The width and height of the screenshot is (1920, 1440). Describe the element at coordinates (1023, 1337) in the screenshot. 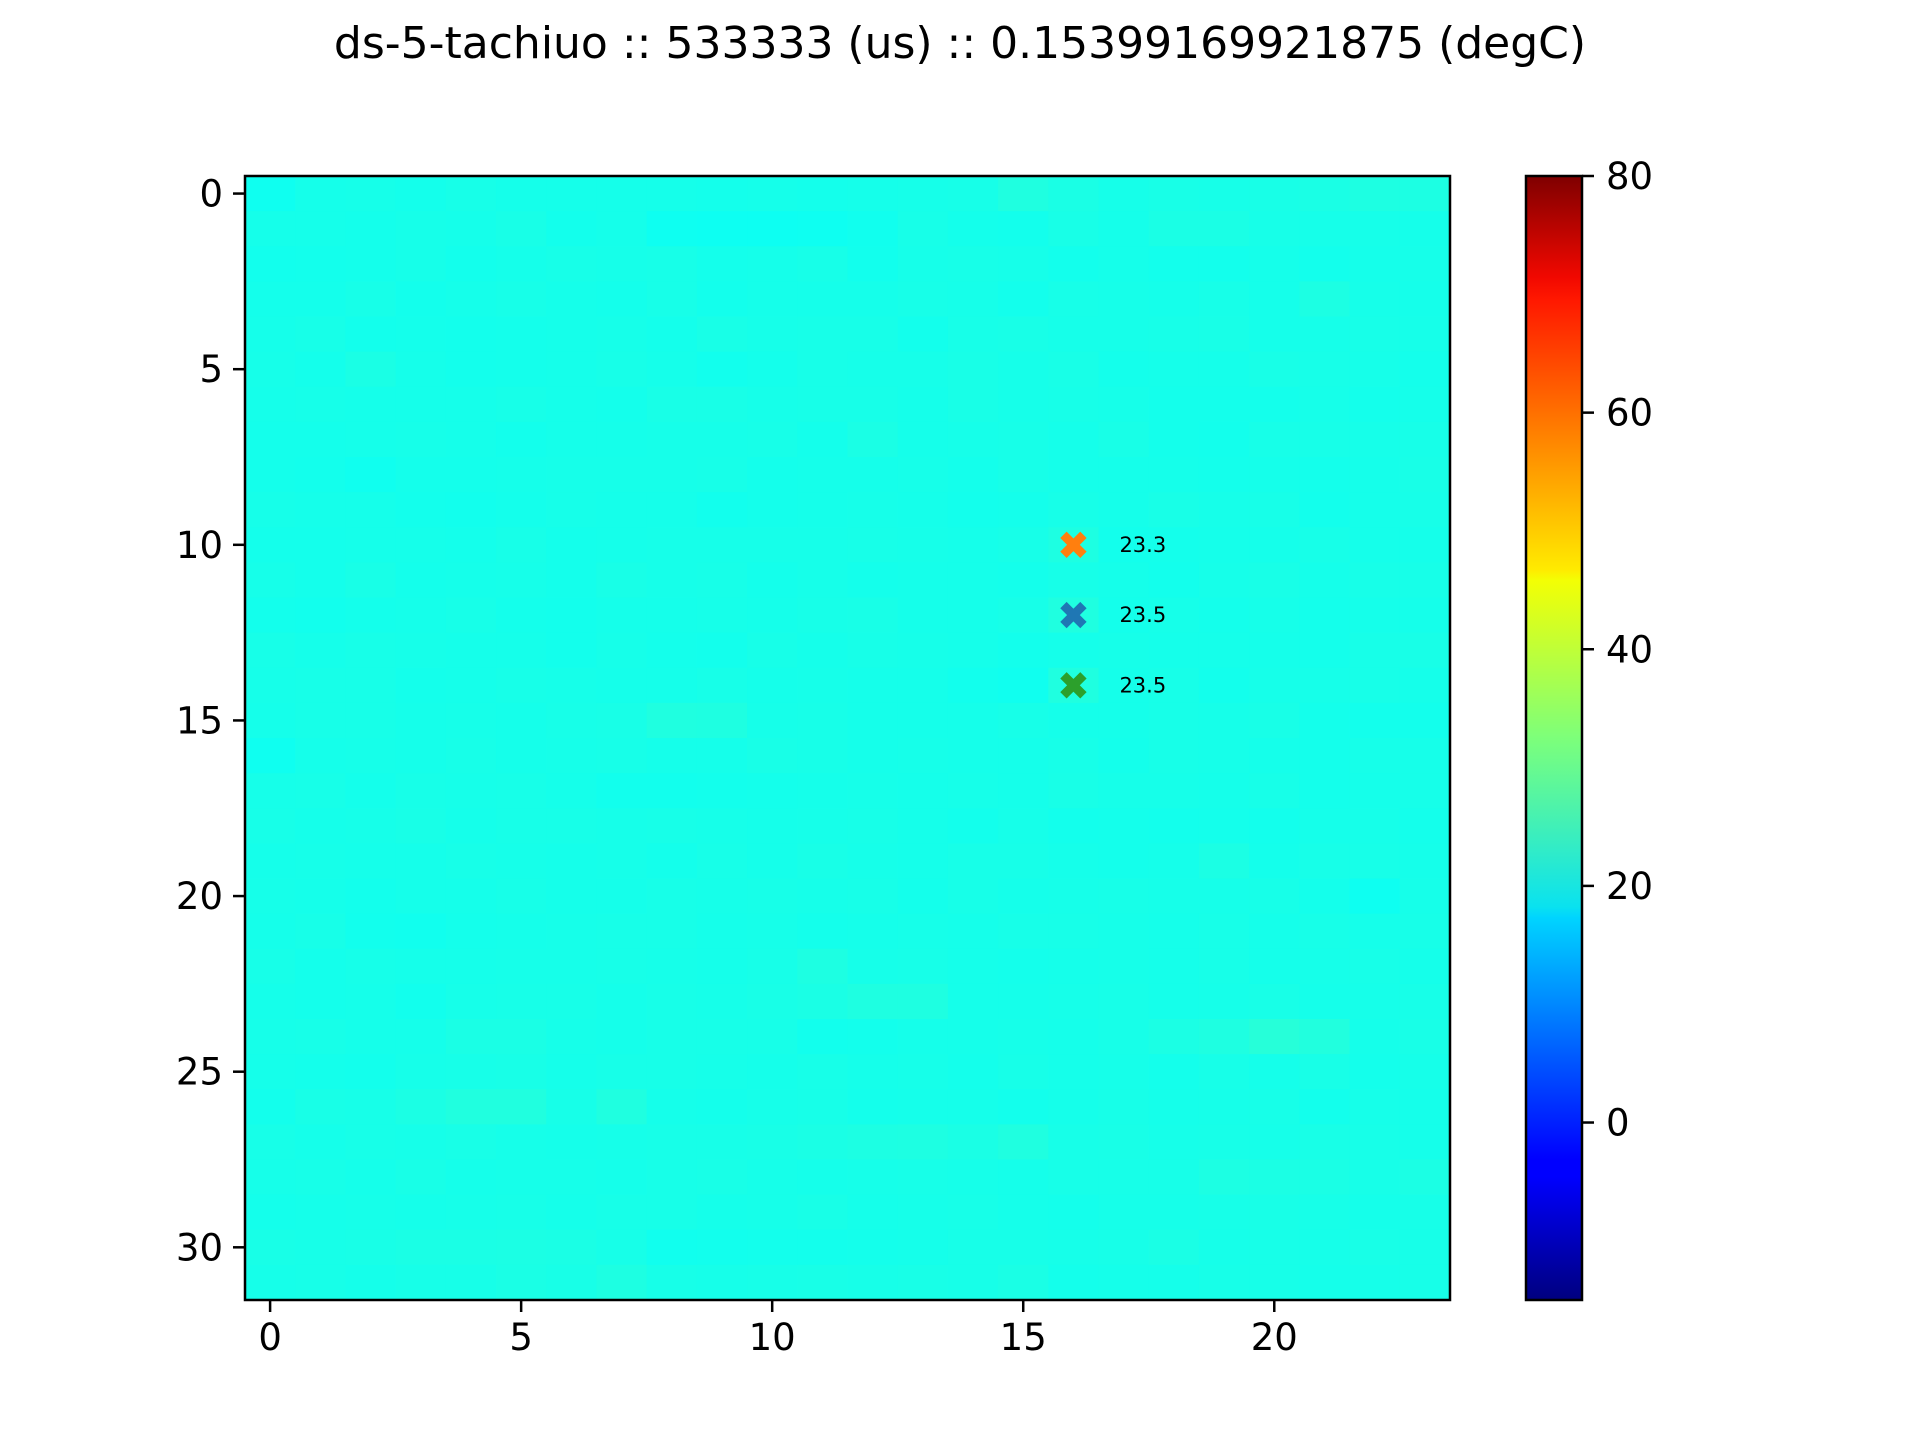

I see `x-tick-label: 15` at that location.